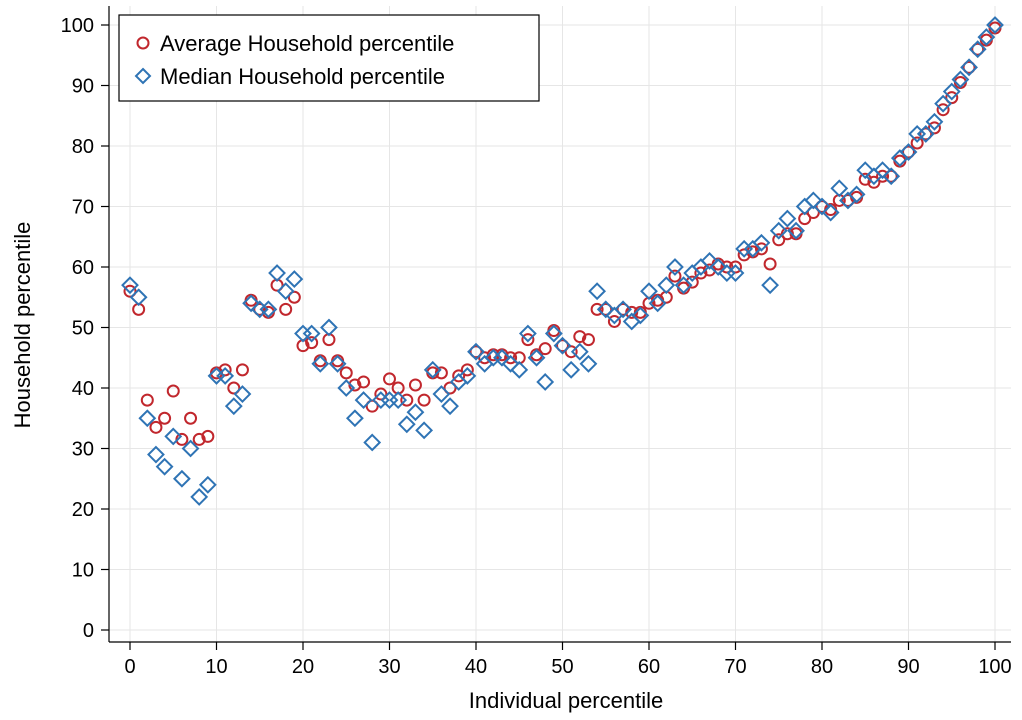 This screenshot has width=1022, height=720. I want to click on x-tick-label: 90, so click(908, 667).